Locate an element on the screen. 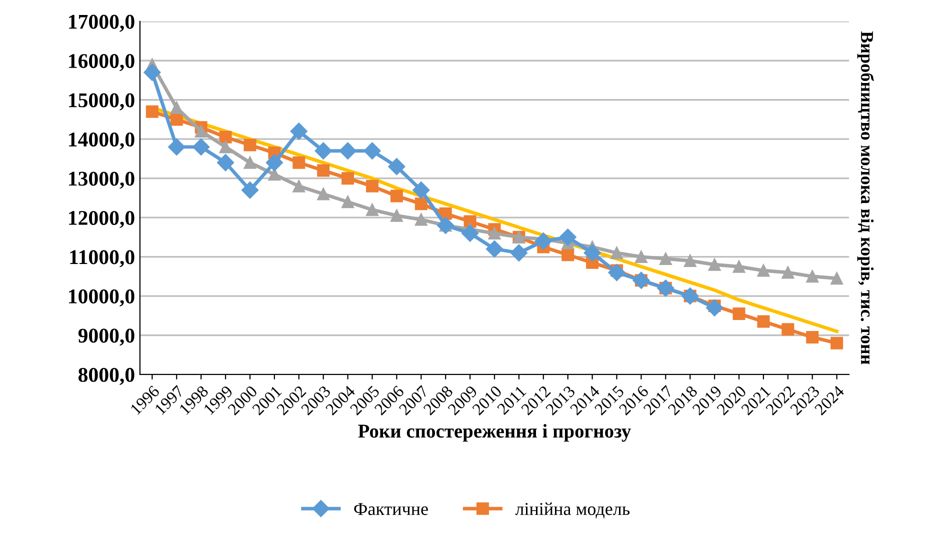  y-tick-label: 8000,0 is located at coordinates (106, 376).